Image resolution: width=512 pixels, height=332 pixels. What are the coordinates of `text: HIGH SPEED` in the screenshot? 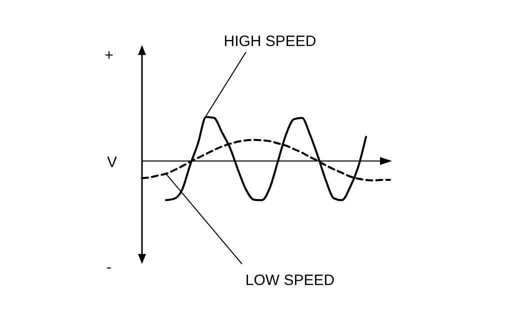 It's located at (270, 41).